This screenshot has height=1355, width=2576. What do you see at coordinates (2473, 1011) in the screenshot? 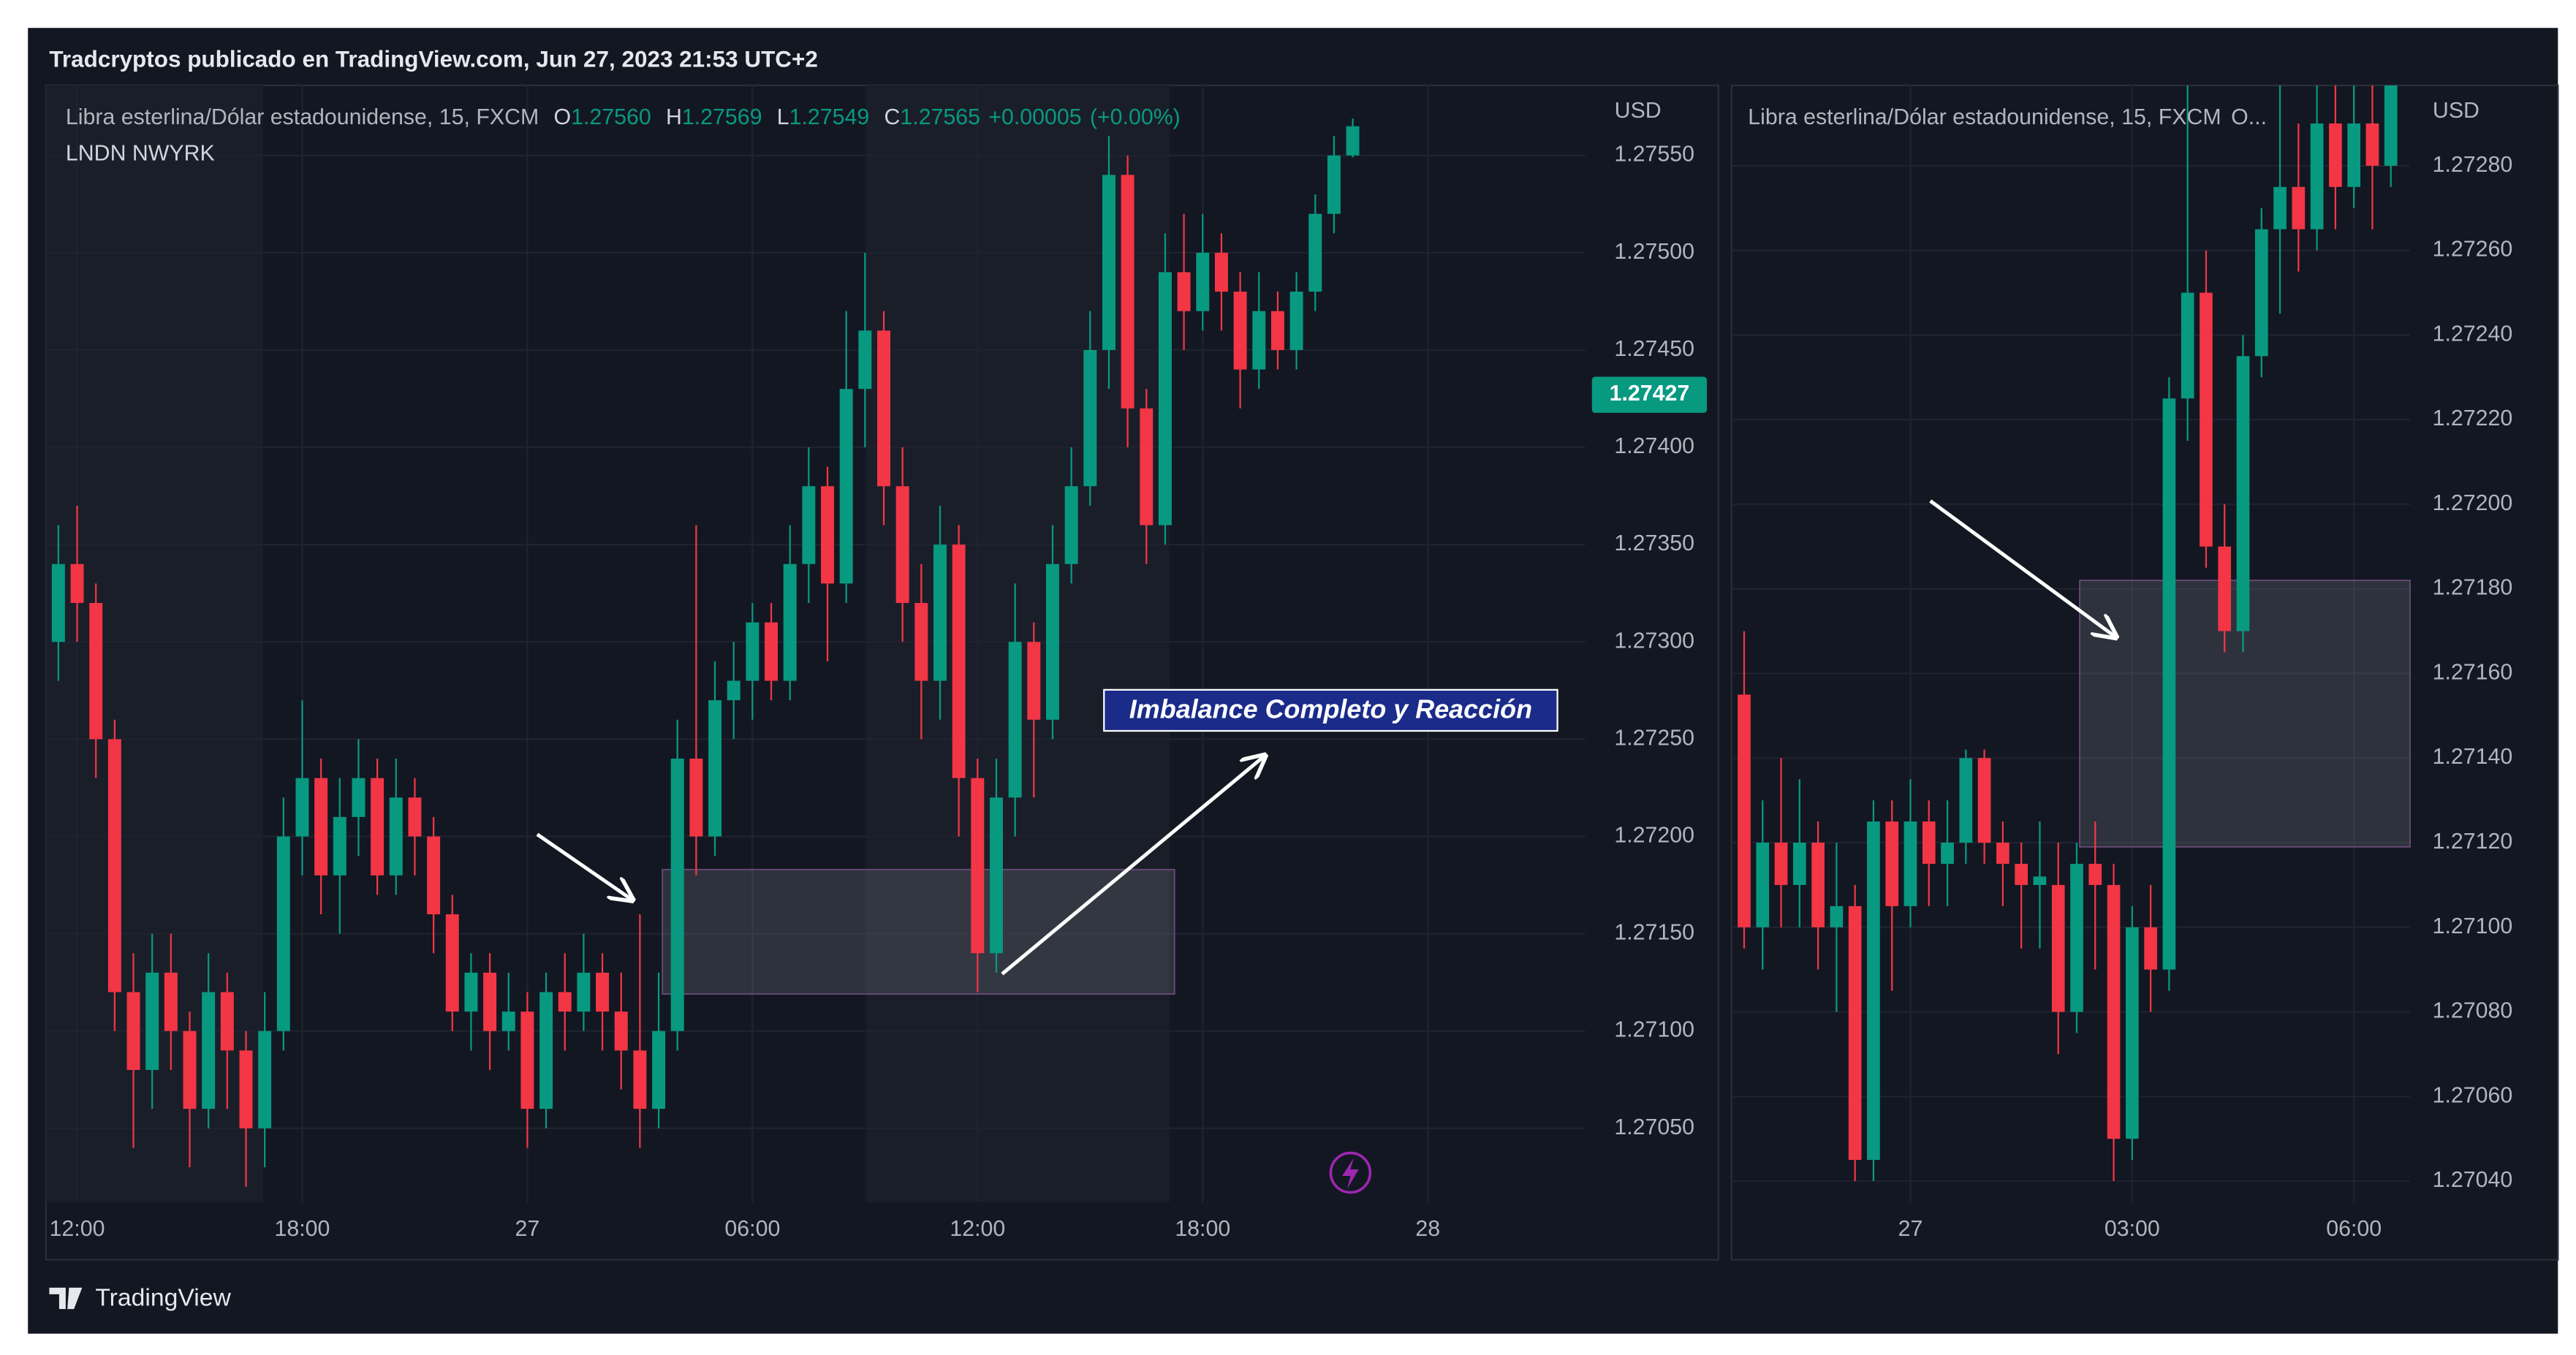
I see `y-tick-label: 1.27080` at bounding box center [2473, 1011].